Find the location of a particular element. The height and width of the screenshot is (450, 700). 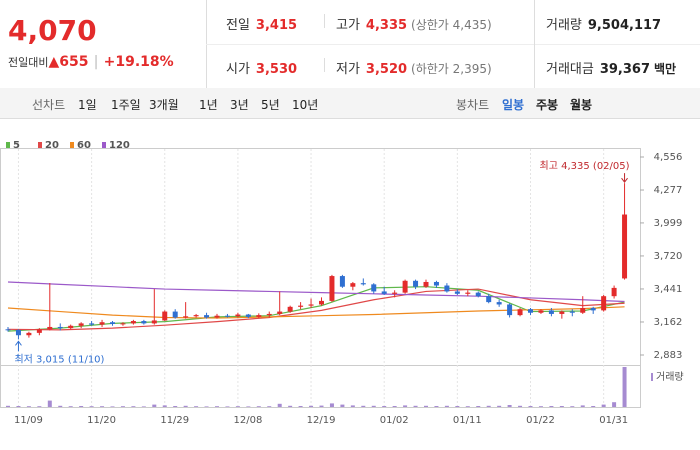

stat-label: 거래대금 is located at coordinates (570, 69).